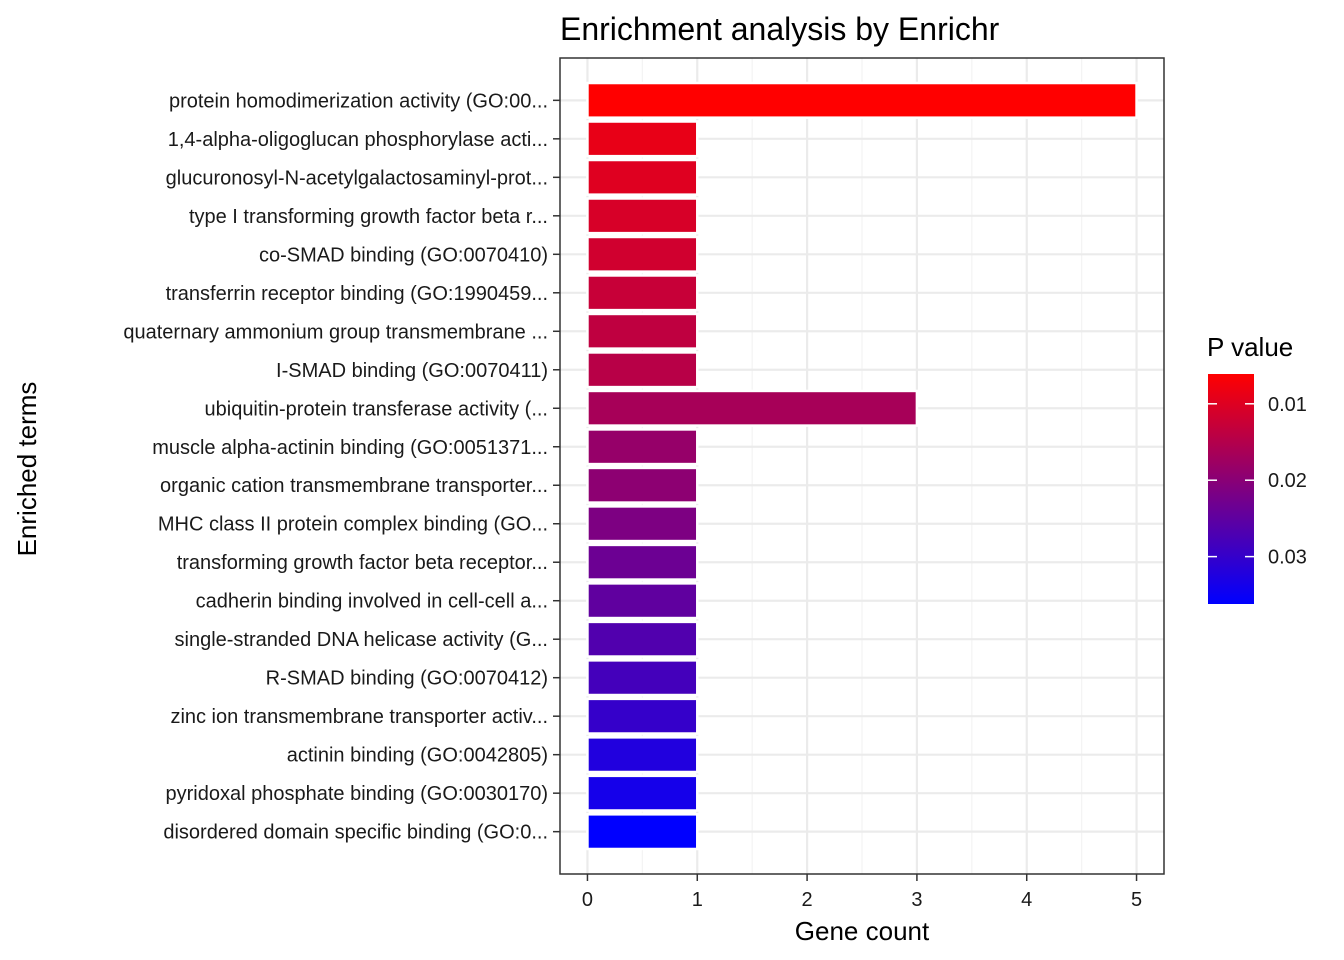 The image size is (1344, 960). Describe the element at coordinates (412, 371) in the screenshot. I see `y-tick-label: I-SMAD binding (GO:0070411)` at that location.